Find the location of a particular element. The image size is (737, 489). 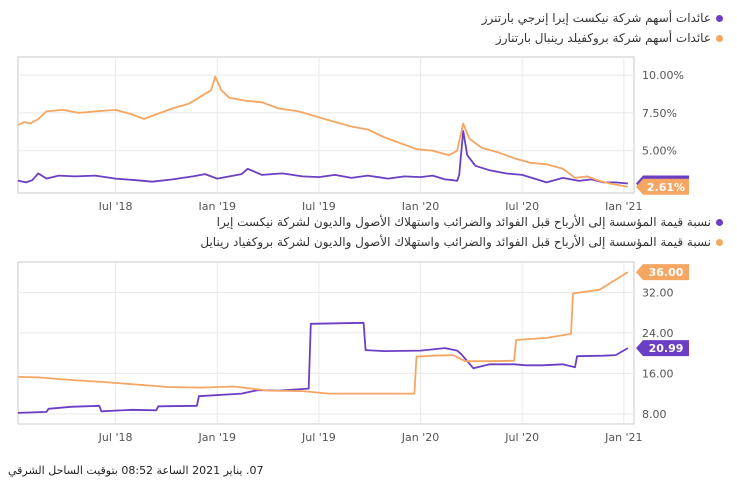

y-tick-label: 10.00% is located at coordinates (663, 75).